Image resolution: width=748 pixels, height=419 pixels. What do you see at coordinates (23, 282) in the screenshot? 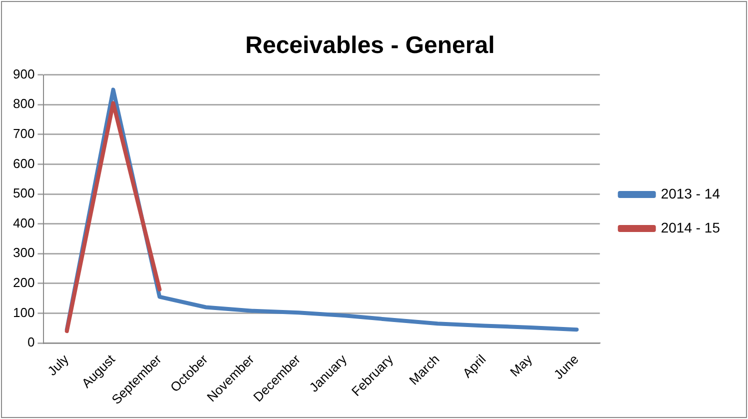
I see `y-tick-label: 200` at bounding box center [23, 282].